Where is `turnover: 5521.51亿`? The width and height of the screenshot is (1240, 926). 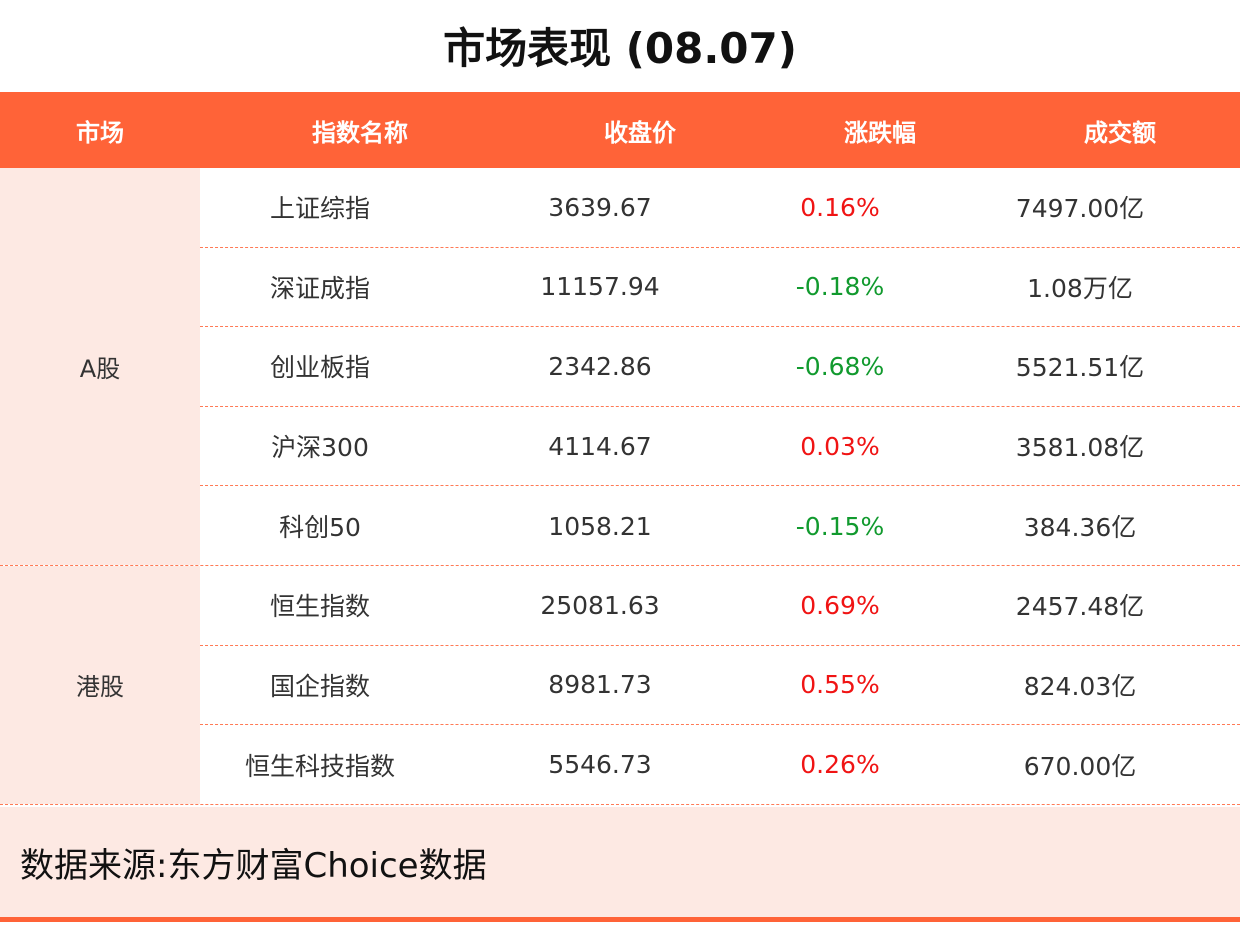 turnover: 5521.51亿 is located at coordinates (1080, 368).